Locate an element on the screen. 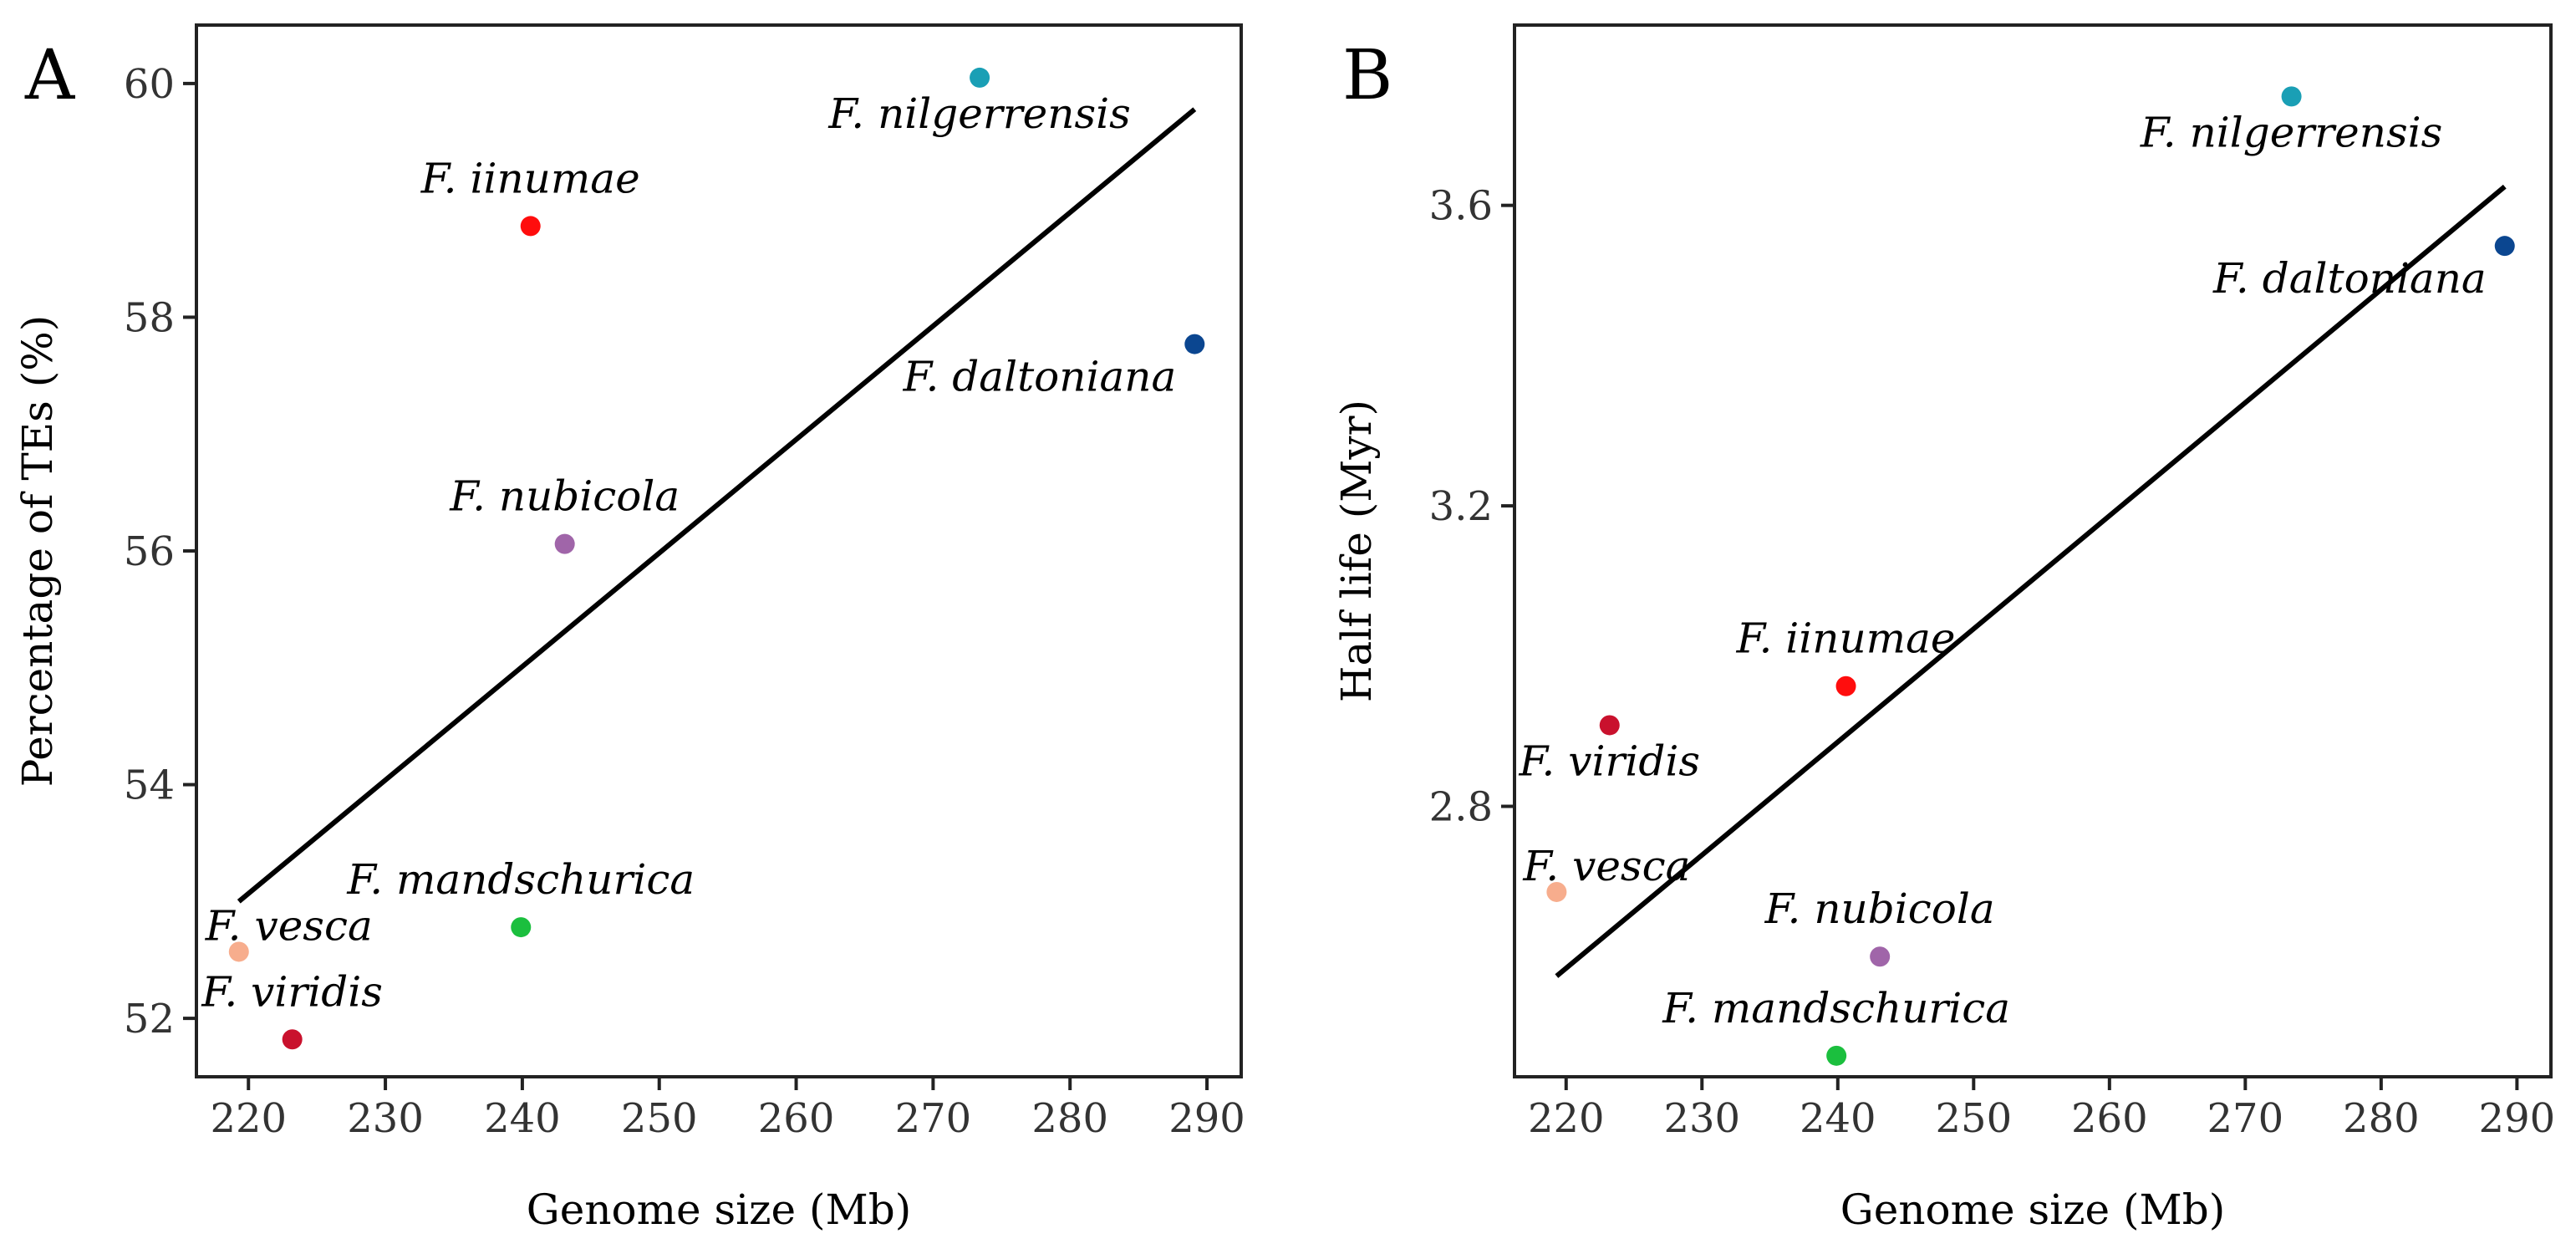  panel-a-y-tick-label-56: 56 is located at coordinates (149, 551).